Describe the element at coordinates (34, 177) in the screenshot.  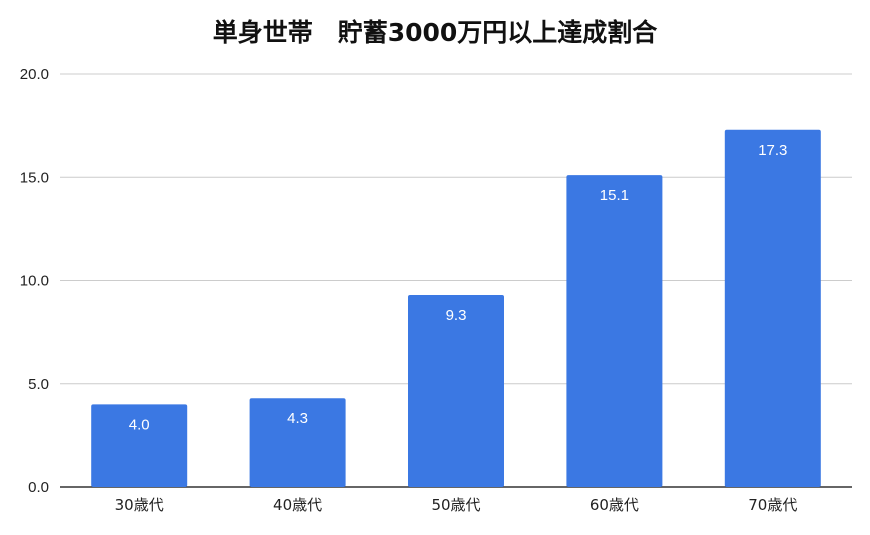
I see `y-tick-label: 15.0` at that location.